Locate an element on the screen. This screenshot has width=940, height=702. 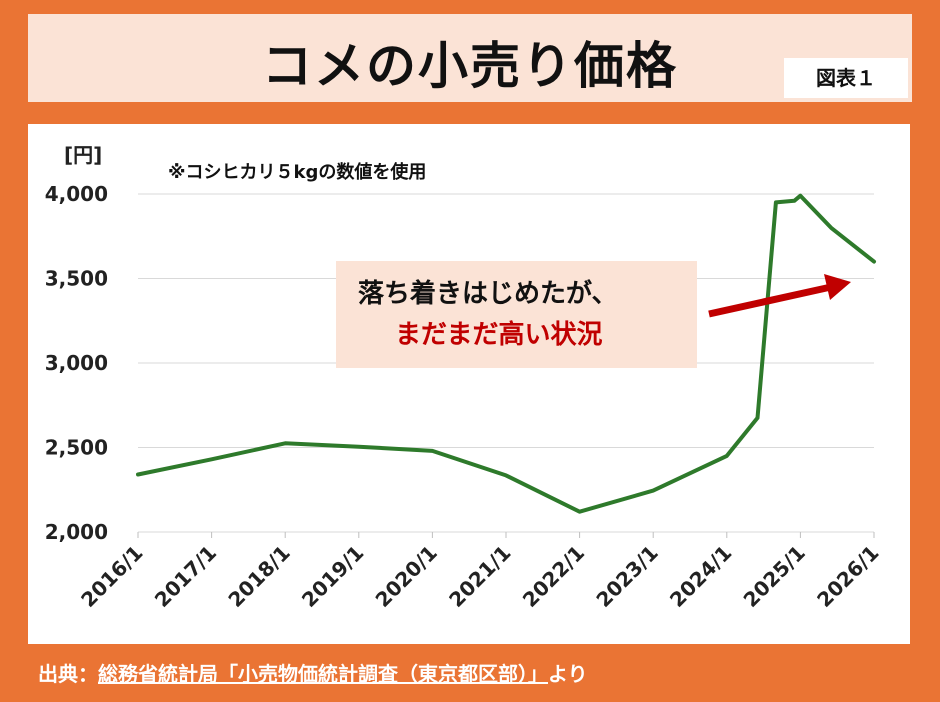
x-tick-label: 2026/1 is located at coordinates (847, 576).